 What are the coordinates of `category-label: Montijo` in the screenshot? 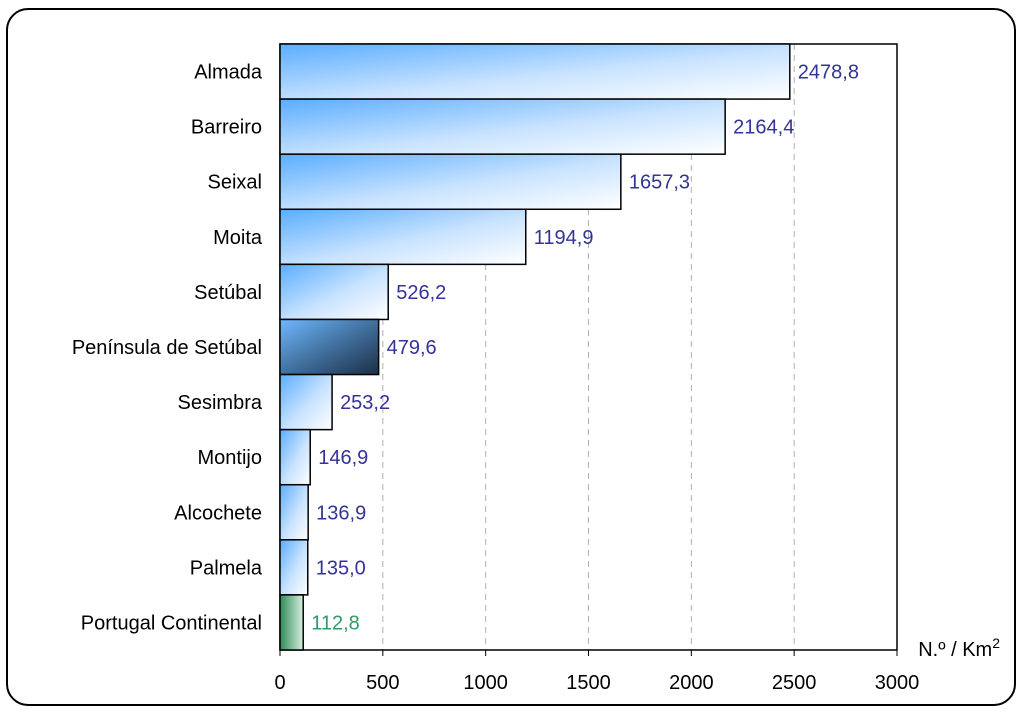 It's located at (230, 458).